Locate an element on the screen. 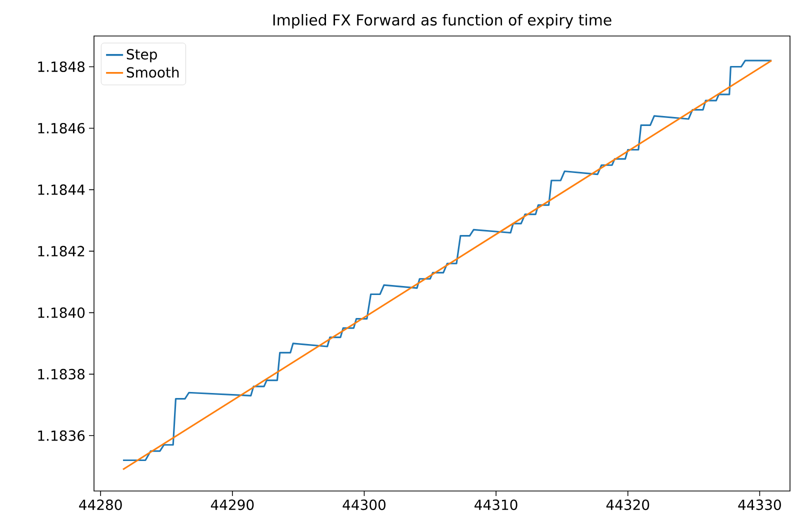  y-tick-label: 1.1836 is located at coordinates (61, 435).